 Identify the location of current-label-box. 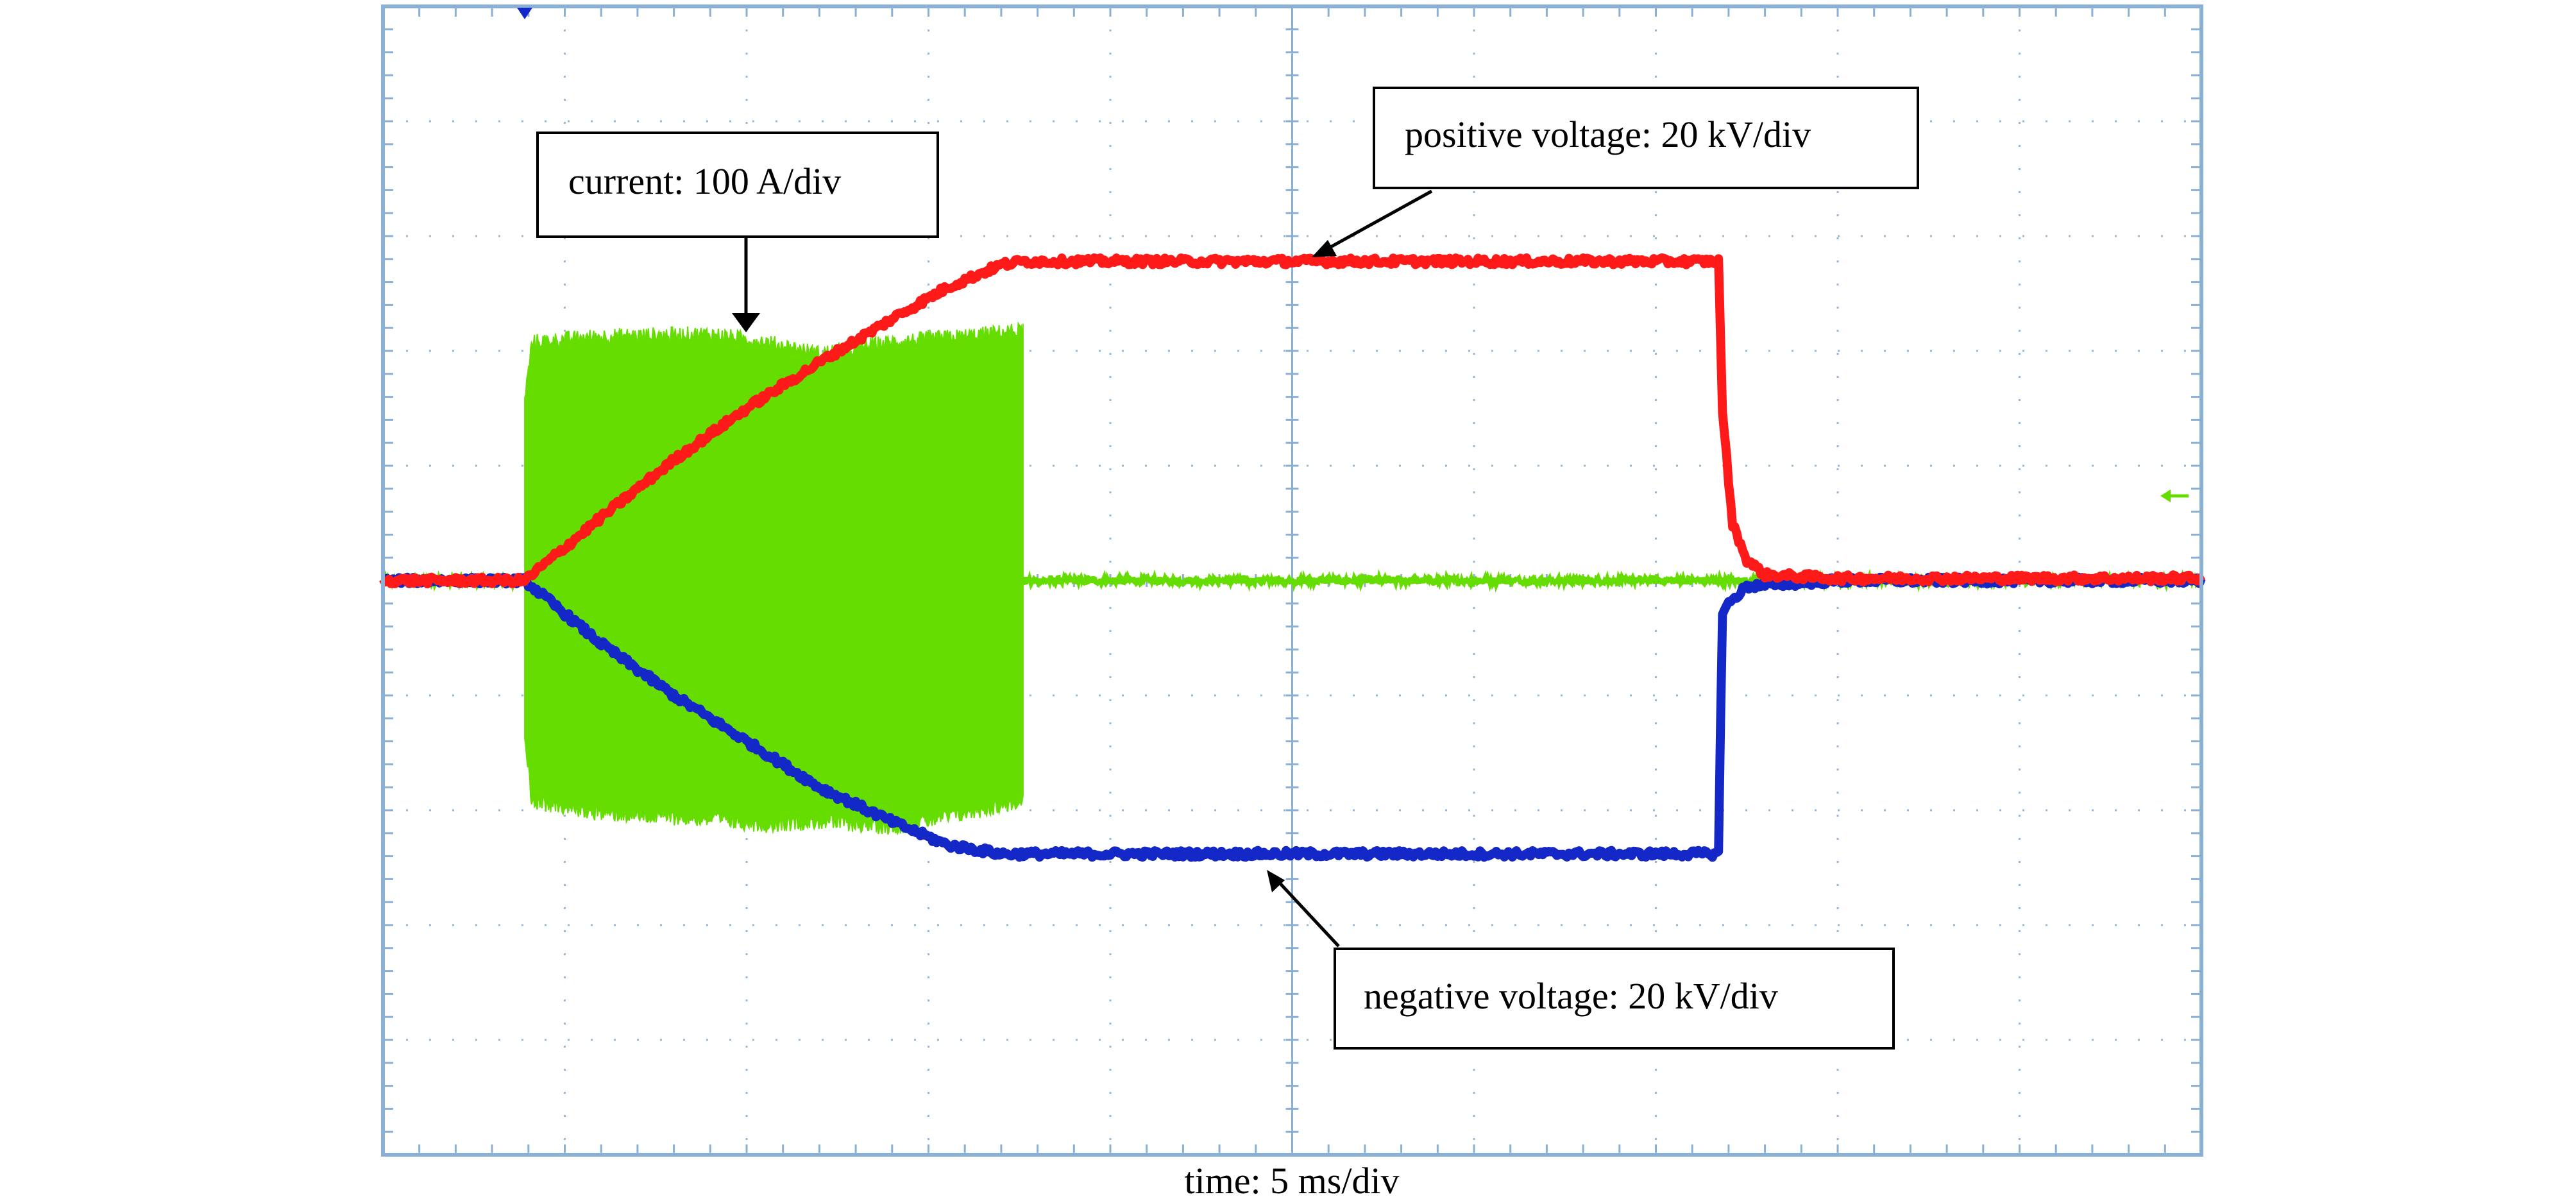
(737, 185).